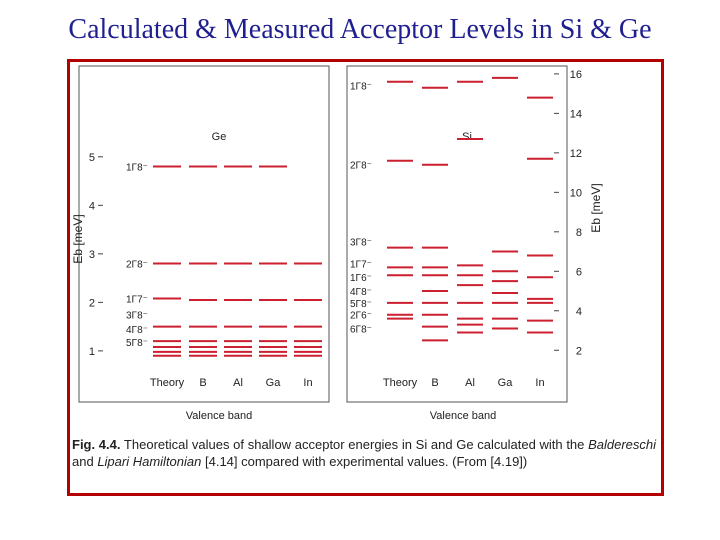 The image size is (720, 540). What do you see at coordinates (92, 352) in the screenshot?
I see `tick-label: 1` at bounding box center [92, 352].